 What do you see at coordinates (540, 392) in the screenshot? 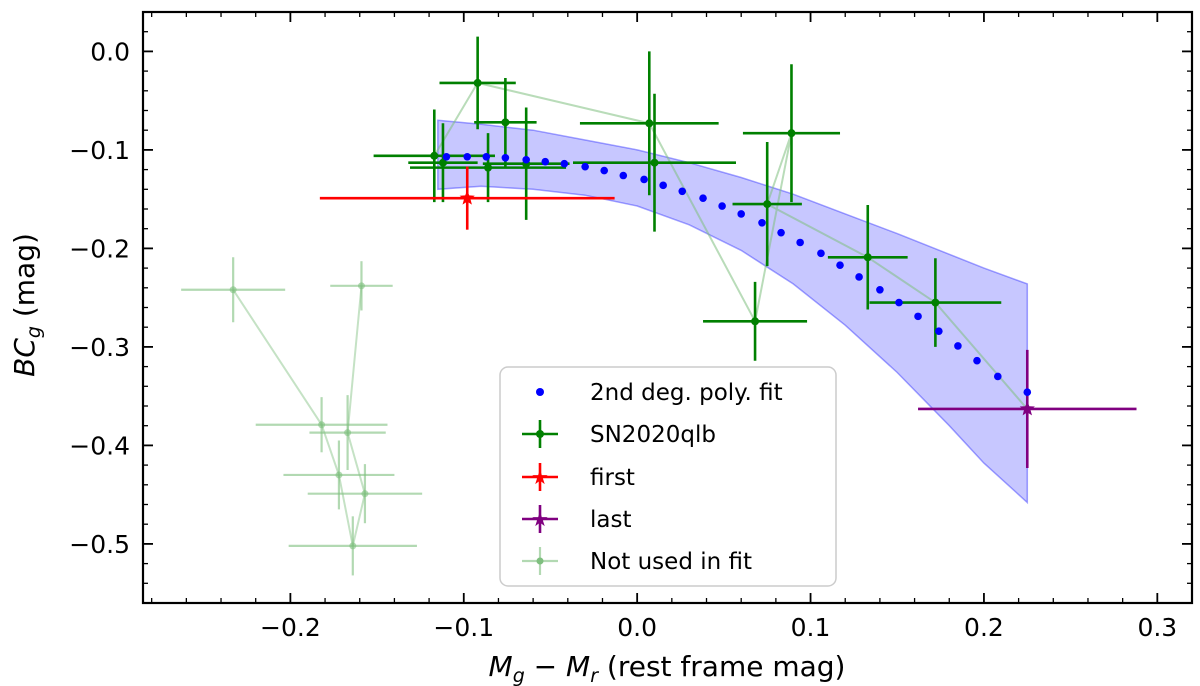
I see `legend-marker-fit` at bounding box center [540, 392].